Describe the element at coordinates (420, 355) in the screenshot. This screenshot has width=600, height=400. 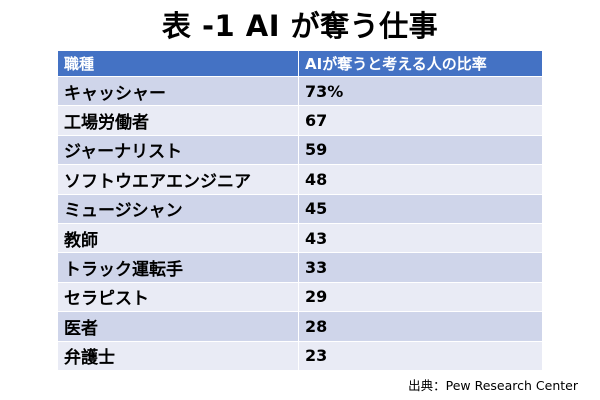
I see `rate-cell: 23` at that location.